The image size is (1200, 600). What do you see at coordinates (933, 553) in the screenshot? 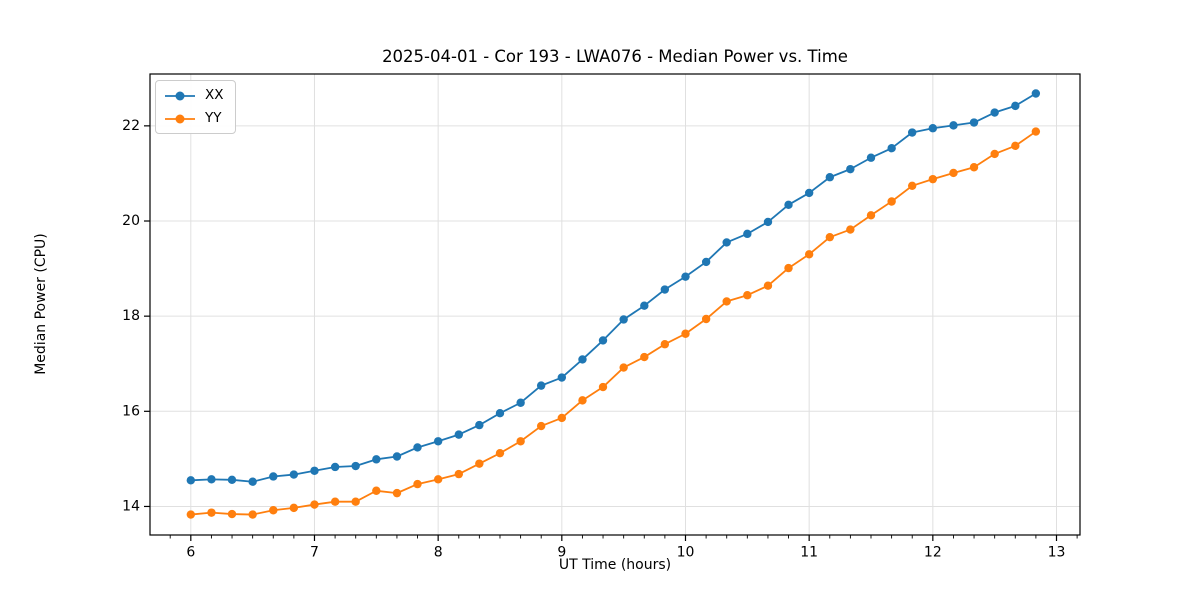
I see `x-tick-label: 12` at bounding box center [933, 553].